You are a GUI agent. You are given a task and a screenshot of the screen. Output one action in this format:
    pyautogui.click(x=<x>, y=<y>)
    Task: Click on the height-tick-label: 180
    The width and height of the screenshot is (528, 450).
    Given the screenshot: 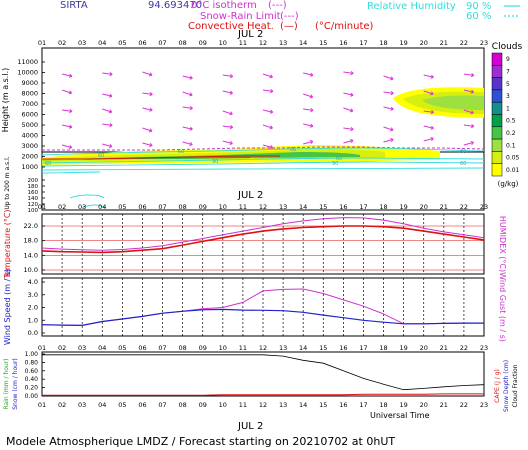 What is the action you would take?
    pyautogui.click(x=33, y=187)
    